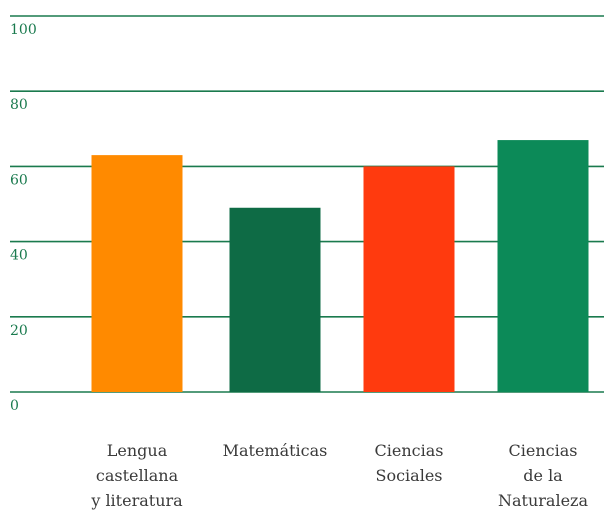 Image resolution: width=604 pixels, height=513 pixels. Describe the element at coordinates (19, 331) in the screenshot. I see `y-tick-label: 20` at that location.